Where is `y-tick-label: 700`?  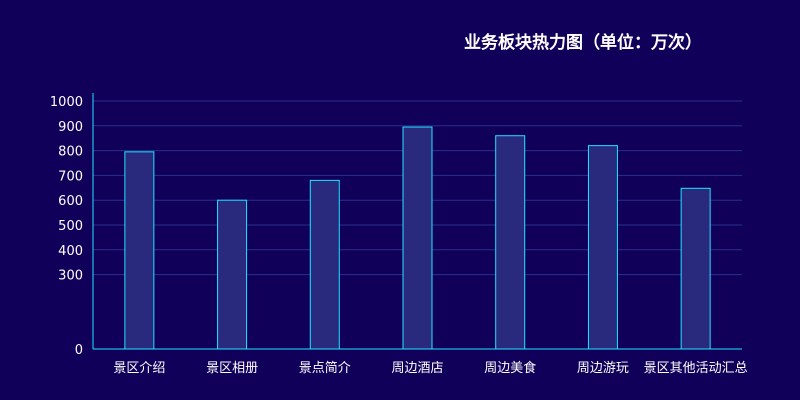
y-tick-label: 700 is located at coordinates (70, 176).